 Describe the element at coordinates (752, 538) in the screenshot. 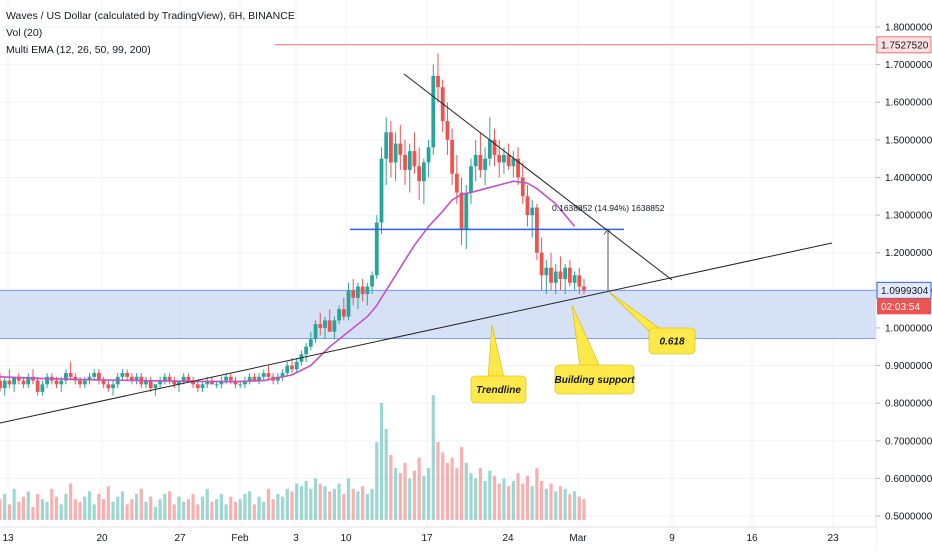

I see `x-tick-label: 16` at that location.